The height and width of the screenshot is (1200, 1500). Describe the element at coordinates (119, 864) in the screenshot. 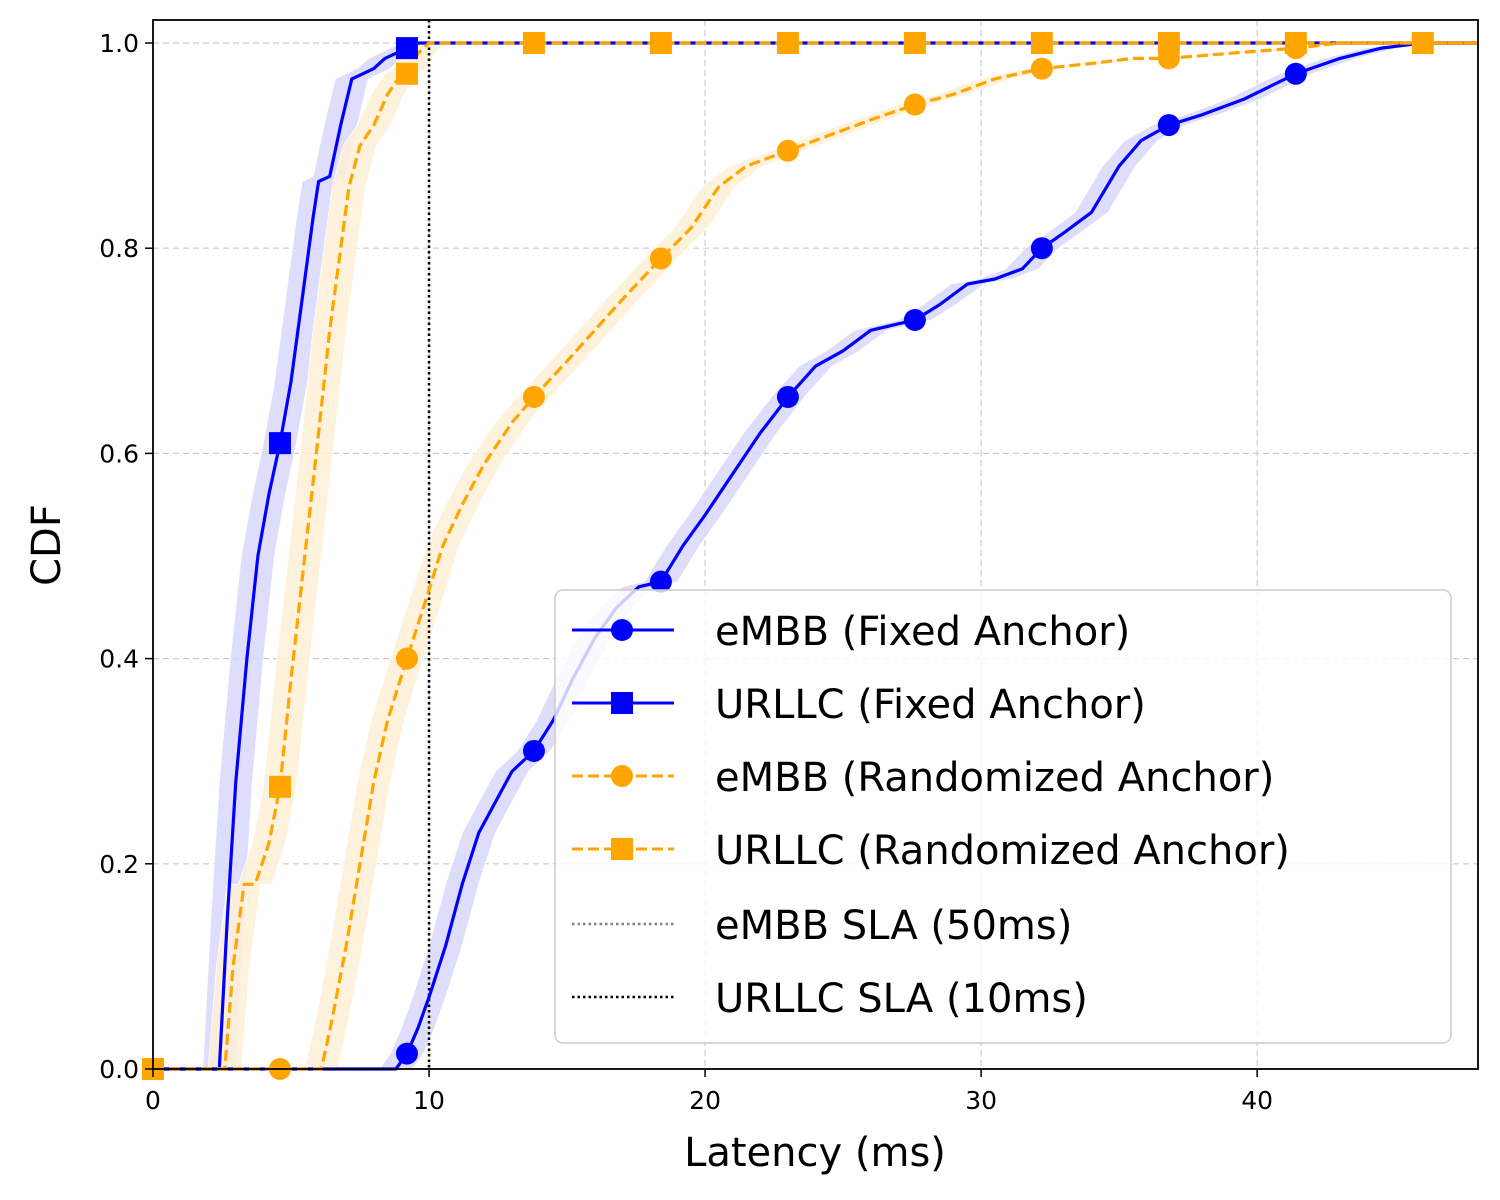

I see `y-tick-label: 0.2` at that location.